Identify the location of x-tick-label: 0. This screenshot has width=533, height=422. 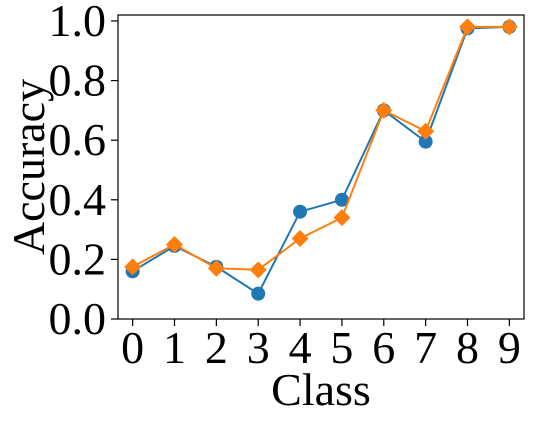
(132, 347).